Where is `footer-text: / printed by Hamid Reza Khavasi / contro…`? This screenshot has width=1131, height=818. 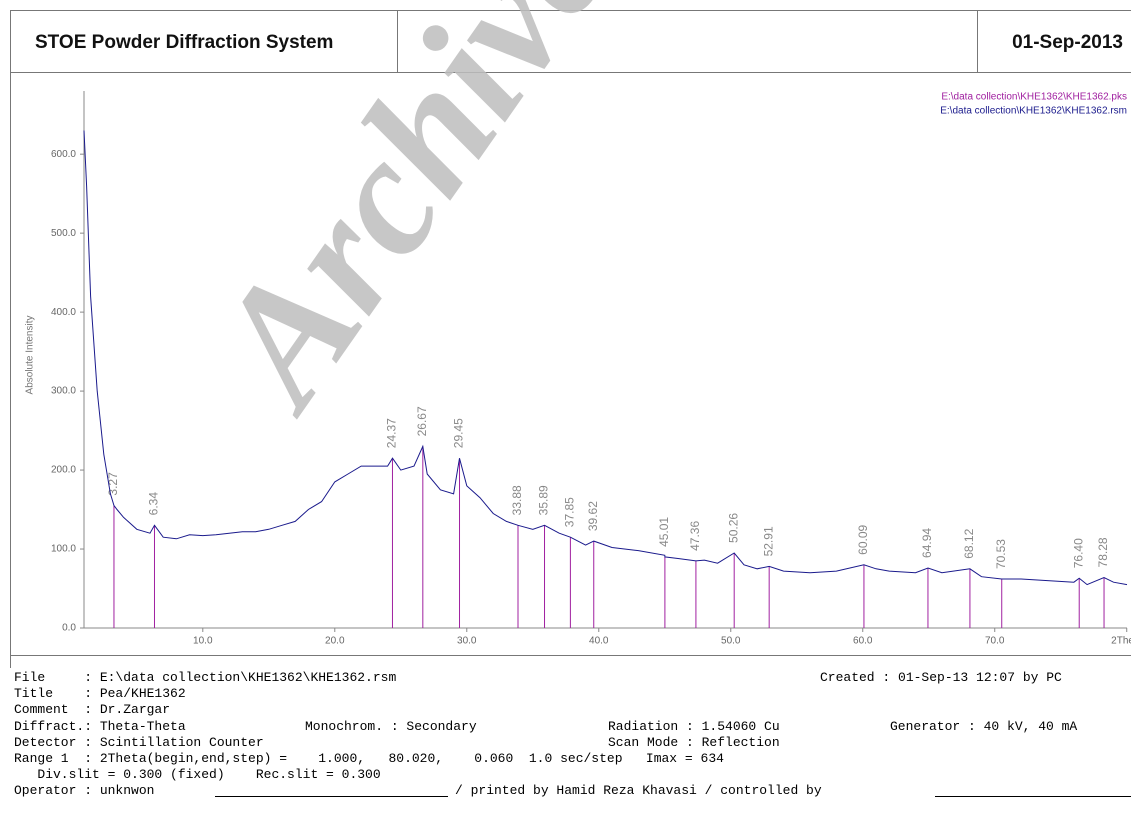 footer-text: / printed by Hamid Reza Khavasi / contro… is located at coordinates (638, 790).